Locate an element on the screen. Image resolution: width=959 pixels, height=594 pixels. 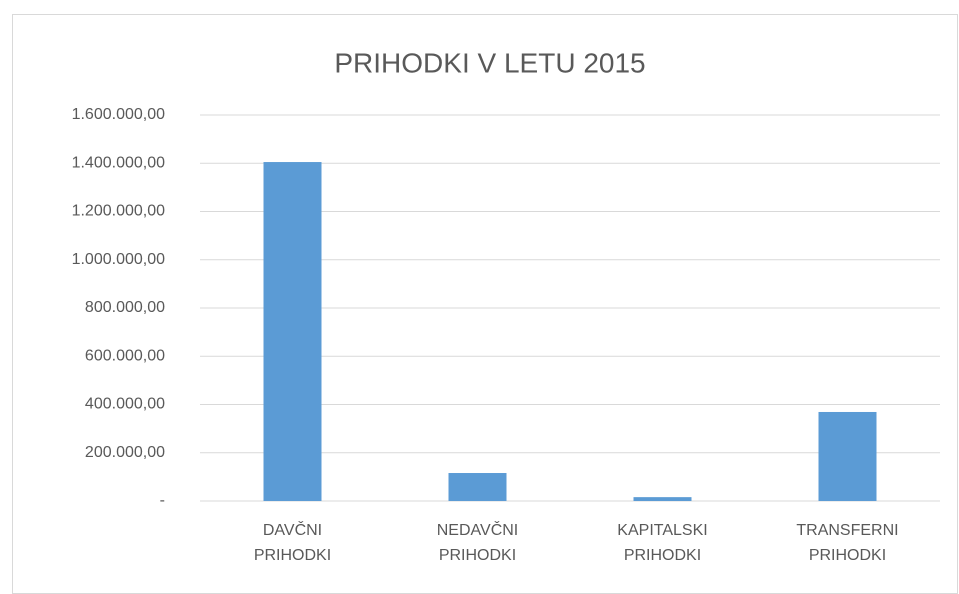
y-tick-label: 1.600.000,00 is located at coordinates (119, 114).